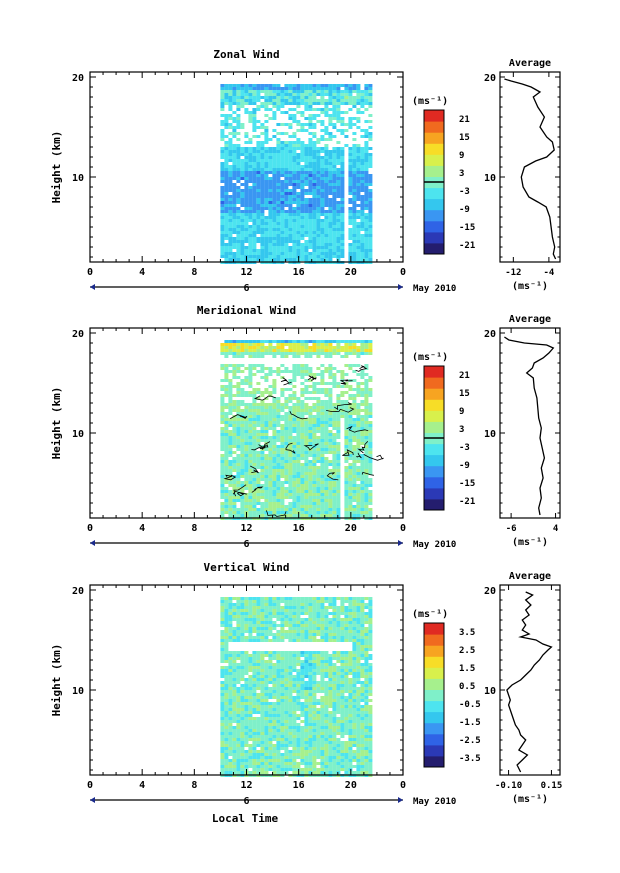  What do you see at coordinates (490, 434) in the screenshot?
I see `profile-y-tick-label: 10` at bounding box center [490, 434].